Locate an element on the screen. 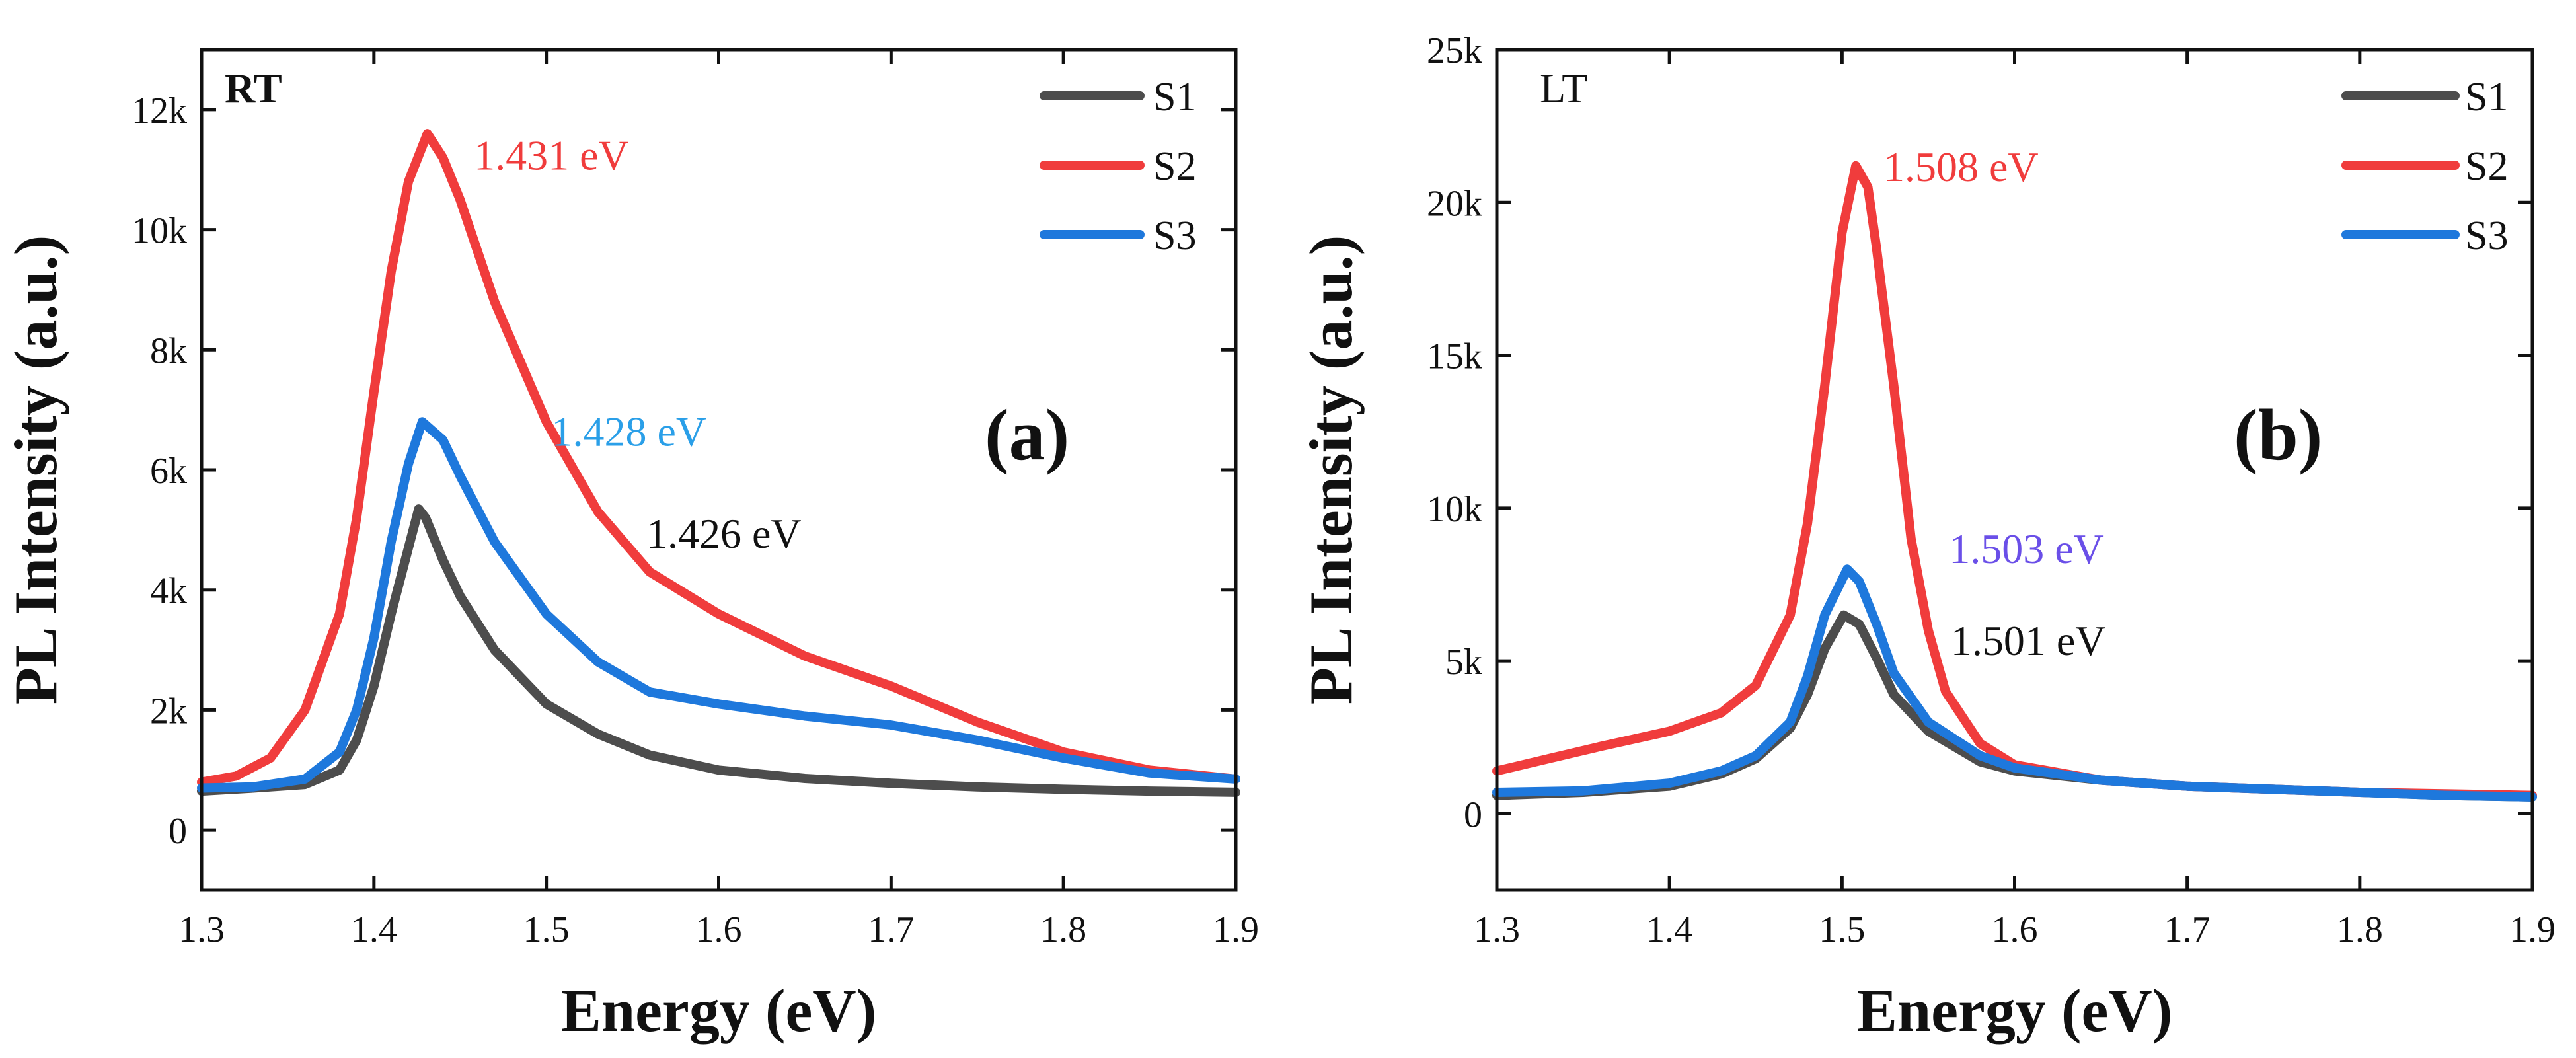 The height and width of the screenshot is (1058, 2576). y-tick-label: 4k is located at coordinates (169, 591).